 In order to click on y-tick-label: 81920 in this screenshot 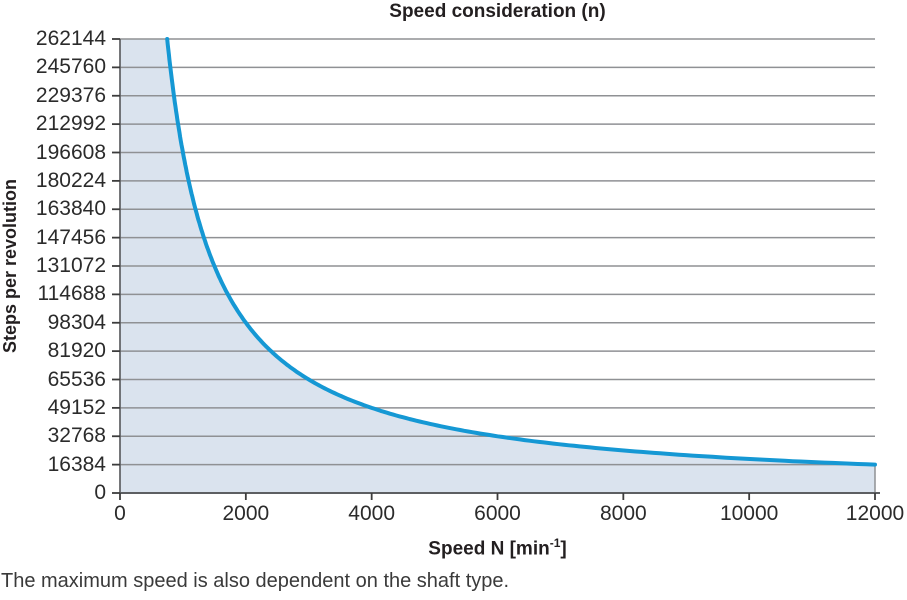, I will do `click(76, 351)`.